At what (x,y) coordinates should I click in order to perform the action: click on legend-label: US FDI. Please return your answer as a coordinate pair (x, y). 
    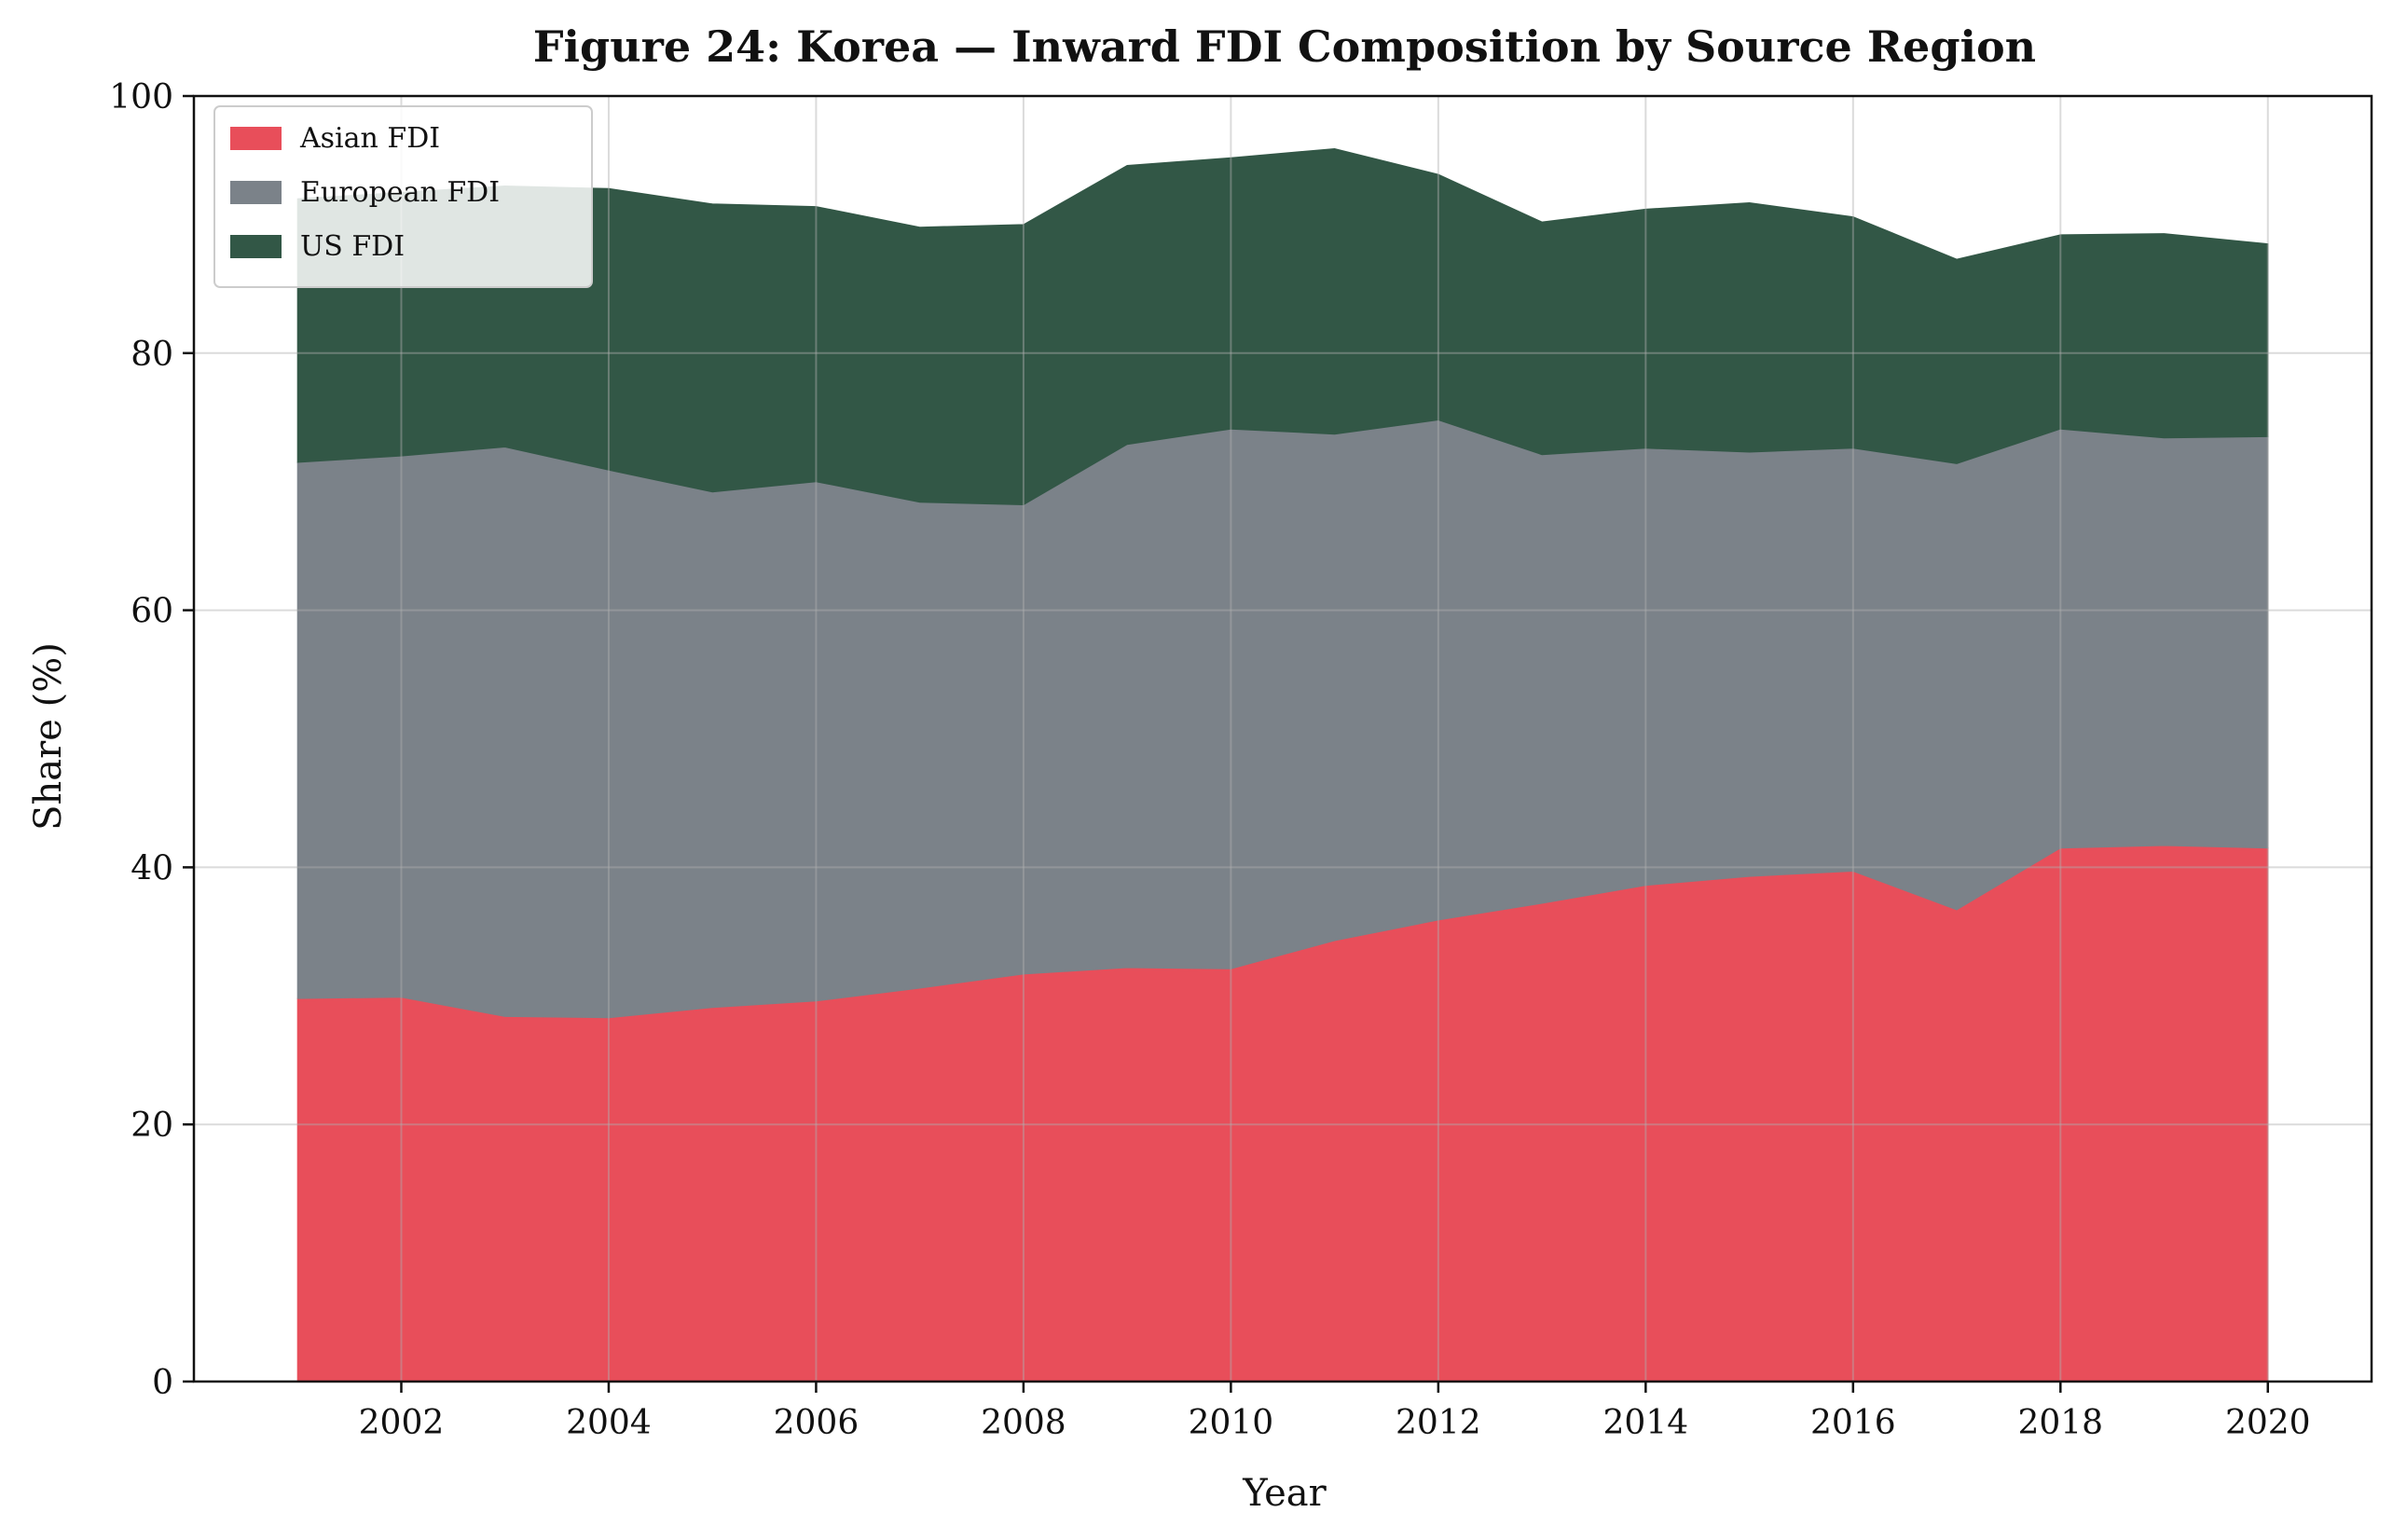
    Looking at the image, I should click on (353, 246).